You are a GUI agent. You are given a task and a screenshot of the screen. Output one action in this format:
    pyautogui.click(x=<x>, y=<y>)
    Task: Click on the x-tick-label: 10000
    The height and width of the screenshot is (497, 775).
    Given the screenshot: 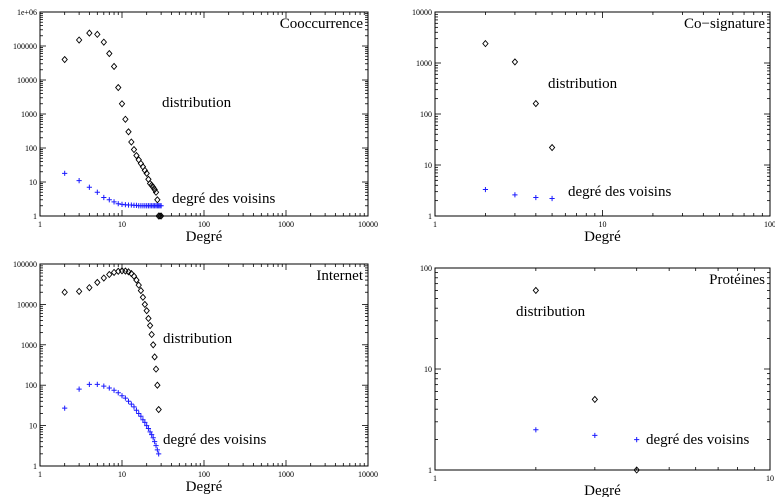 What is the action you would take?
    pyautogui.click(x=368, y=224)
    